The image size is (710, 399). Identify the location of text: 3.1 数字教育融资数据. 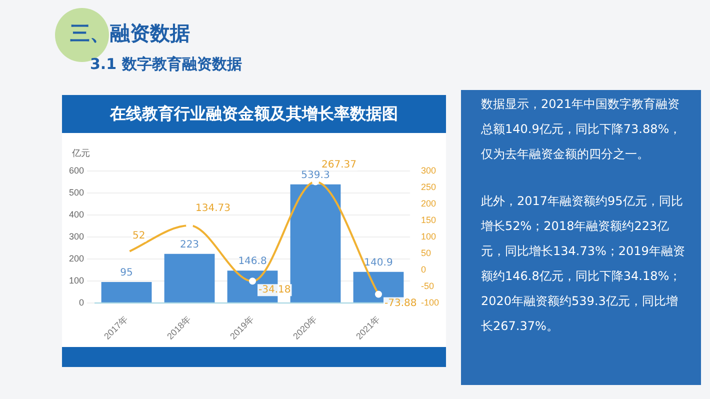
(166, 64).